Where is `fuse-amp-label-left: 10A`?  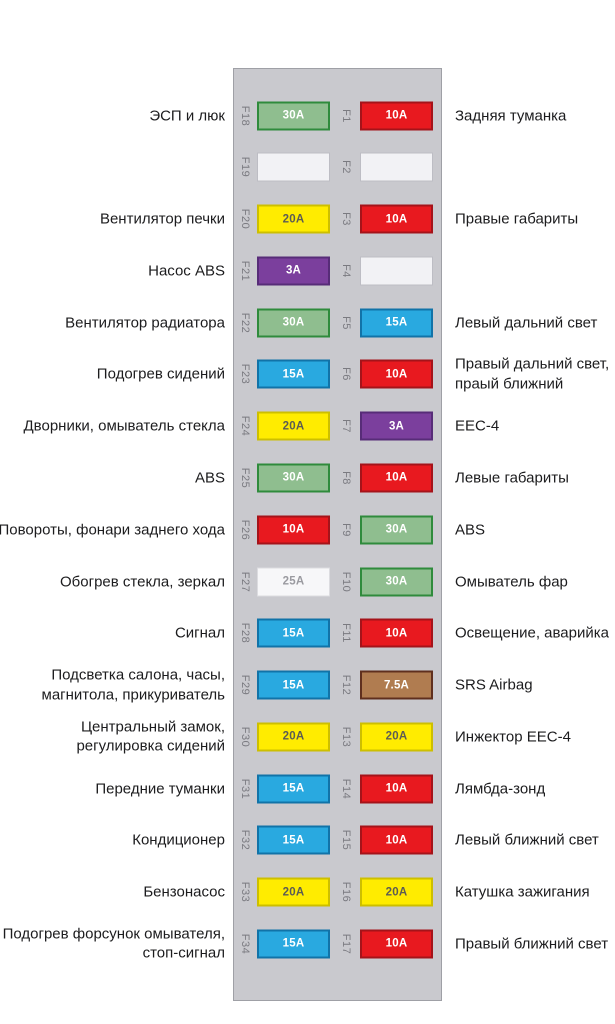 fuse-amp-label-left: 10A is located at coordinates (293, 529).